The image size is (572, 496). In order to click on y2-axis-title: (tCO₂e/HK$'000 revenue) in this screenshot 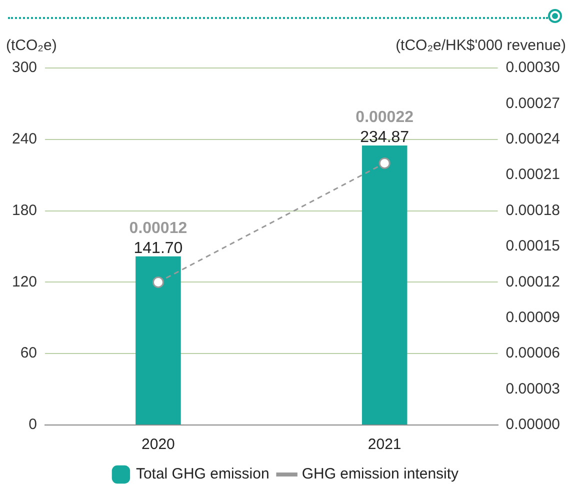, I will do `click(481, 45)`.